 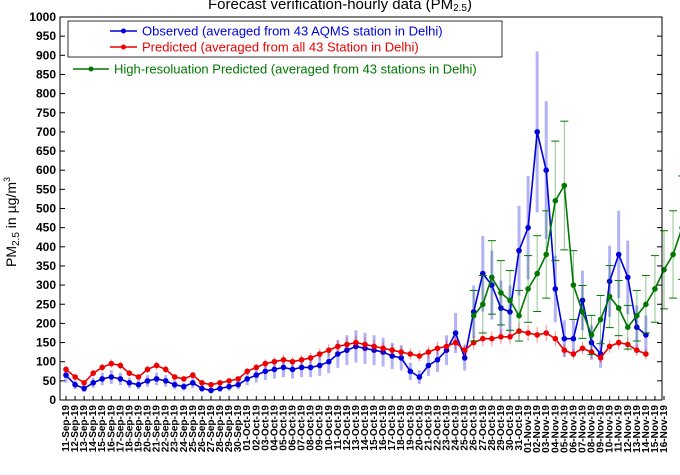 What do you see at coordinates (11, 207) in the screenshot?
I see `ylabel-tail: in µg/m` at bounding box center [11, 207].